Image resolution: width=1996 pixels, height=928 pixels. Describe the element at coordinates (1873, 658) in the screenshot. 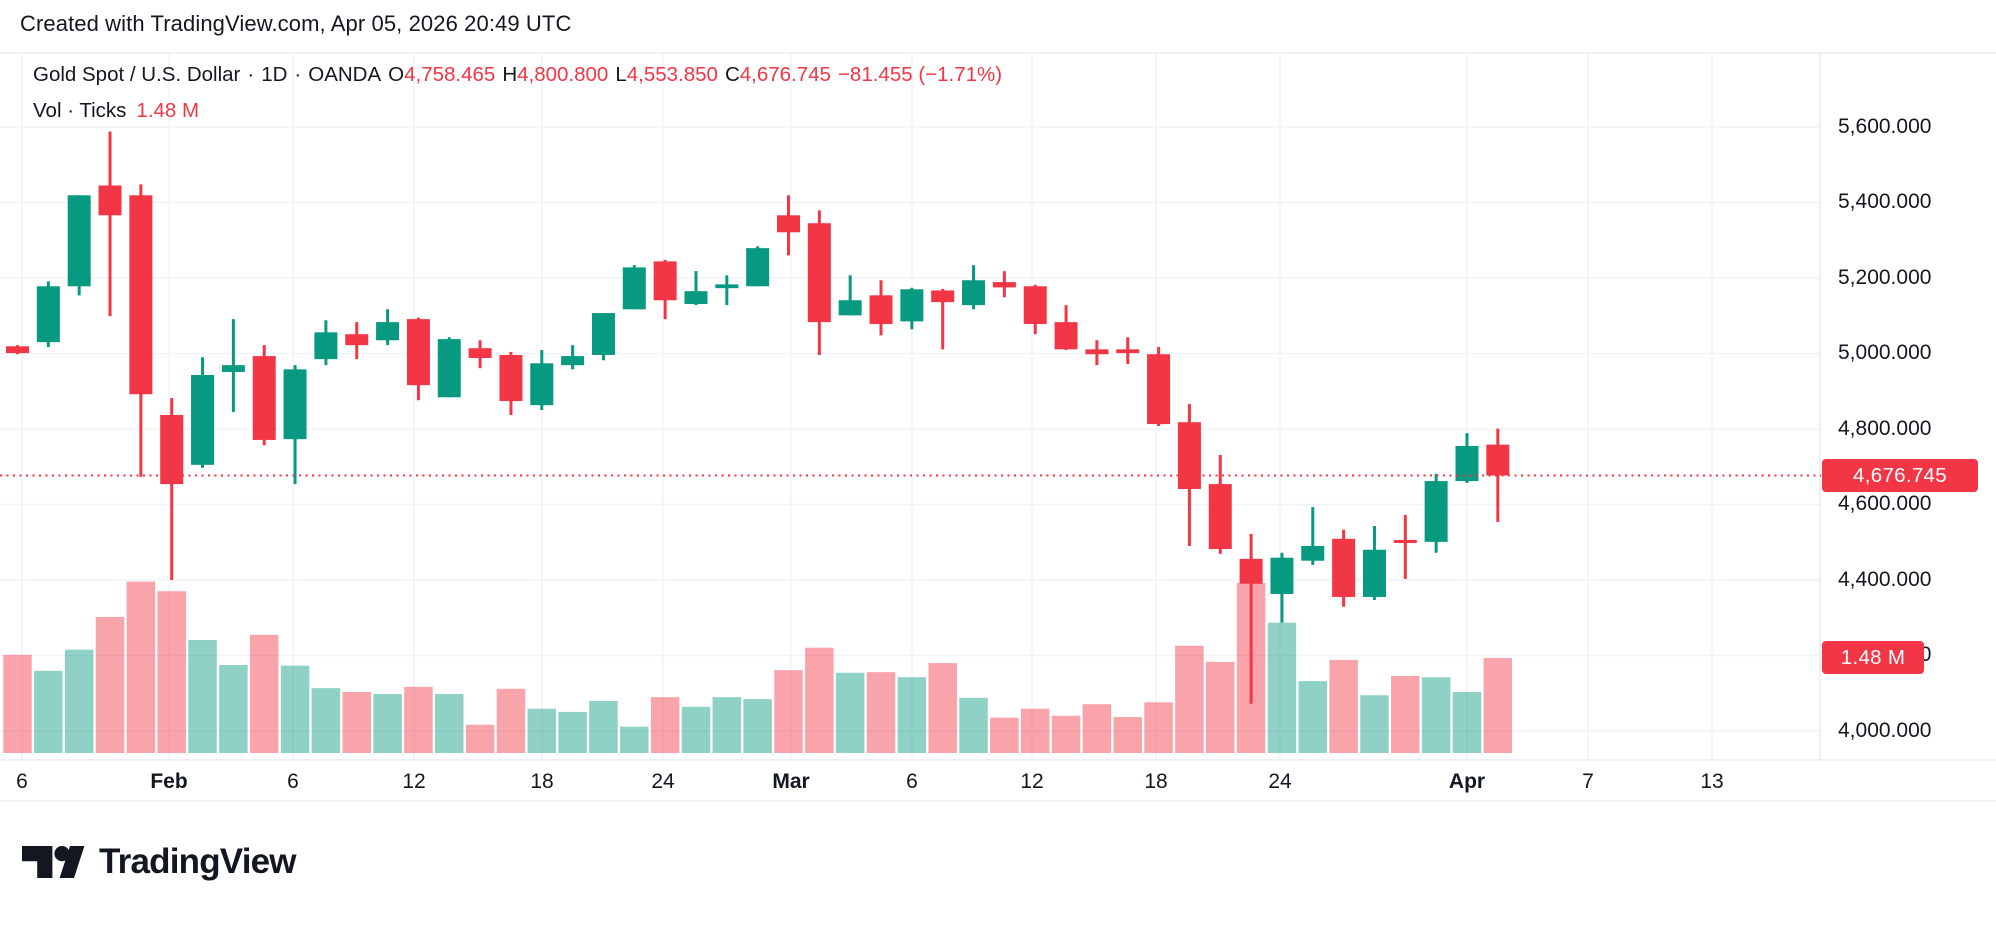

I see `last-volume-badge: 1.48 M` at that location.